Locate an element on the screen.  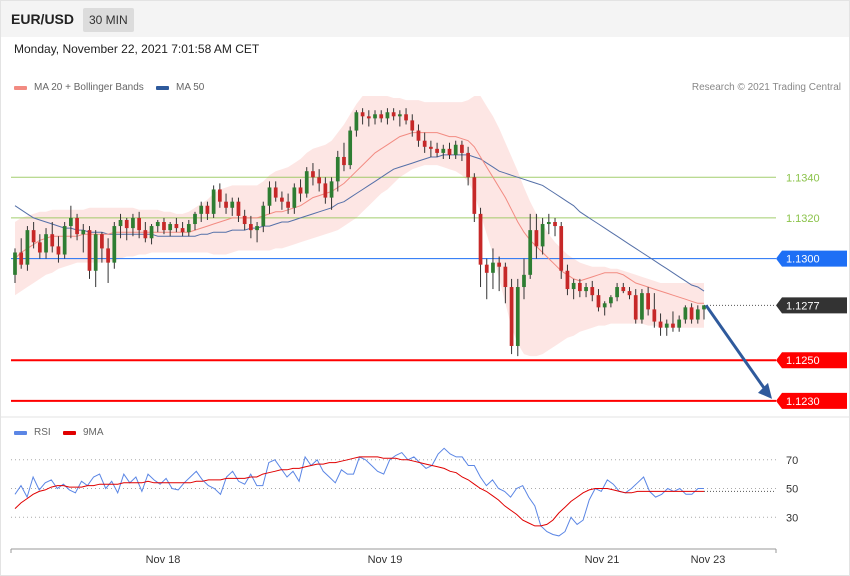
level-label-1.1250: 1.1250 is located at coordinates (803, 361).